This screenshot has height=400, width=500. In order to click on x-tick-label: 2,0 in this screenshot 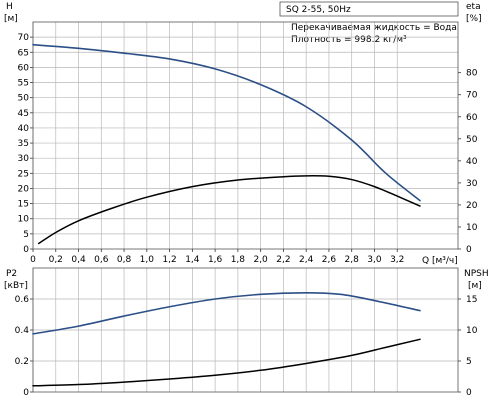, I will do `click(260, 260)`.